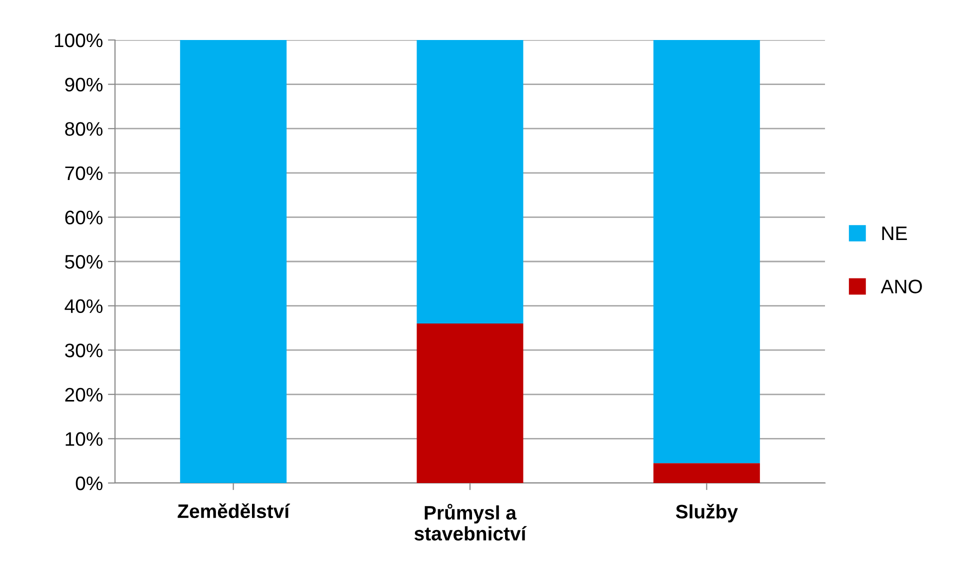  What do you see at coordinates (78, 40) in the screenshot?
I see `y-tick-label: 100%` at bounding box center [78, 40].